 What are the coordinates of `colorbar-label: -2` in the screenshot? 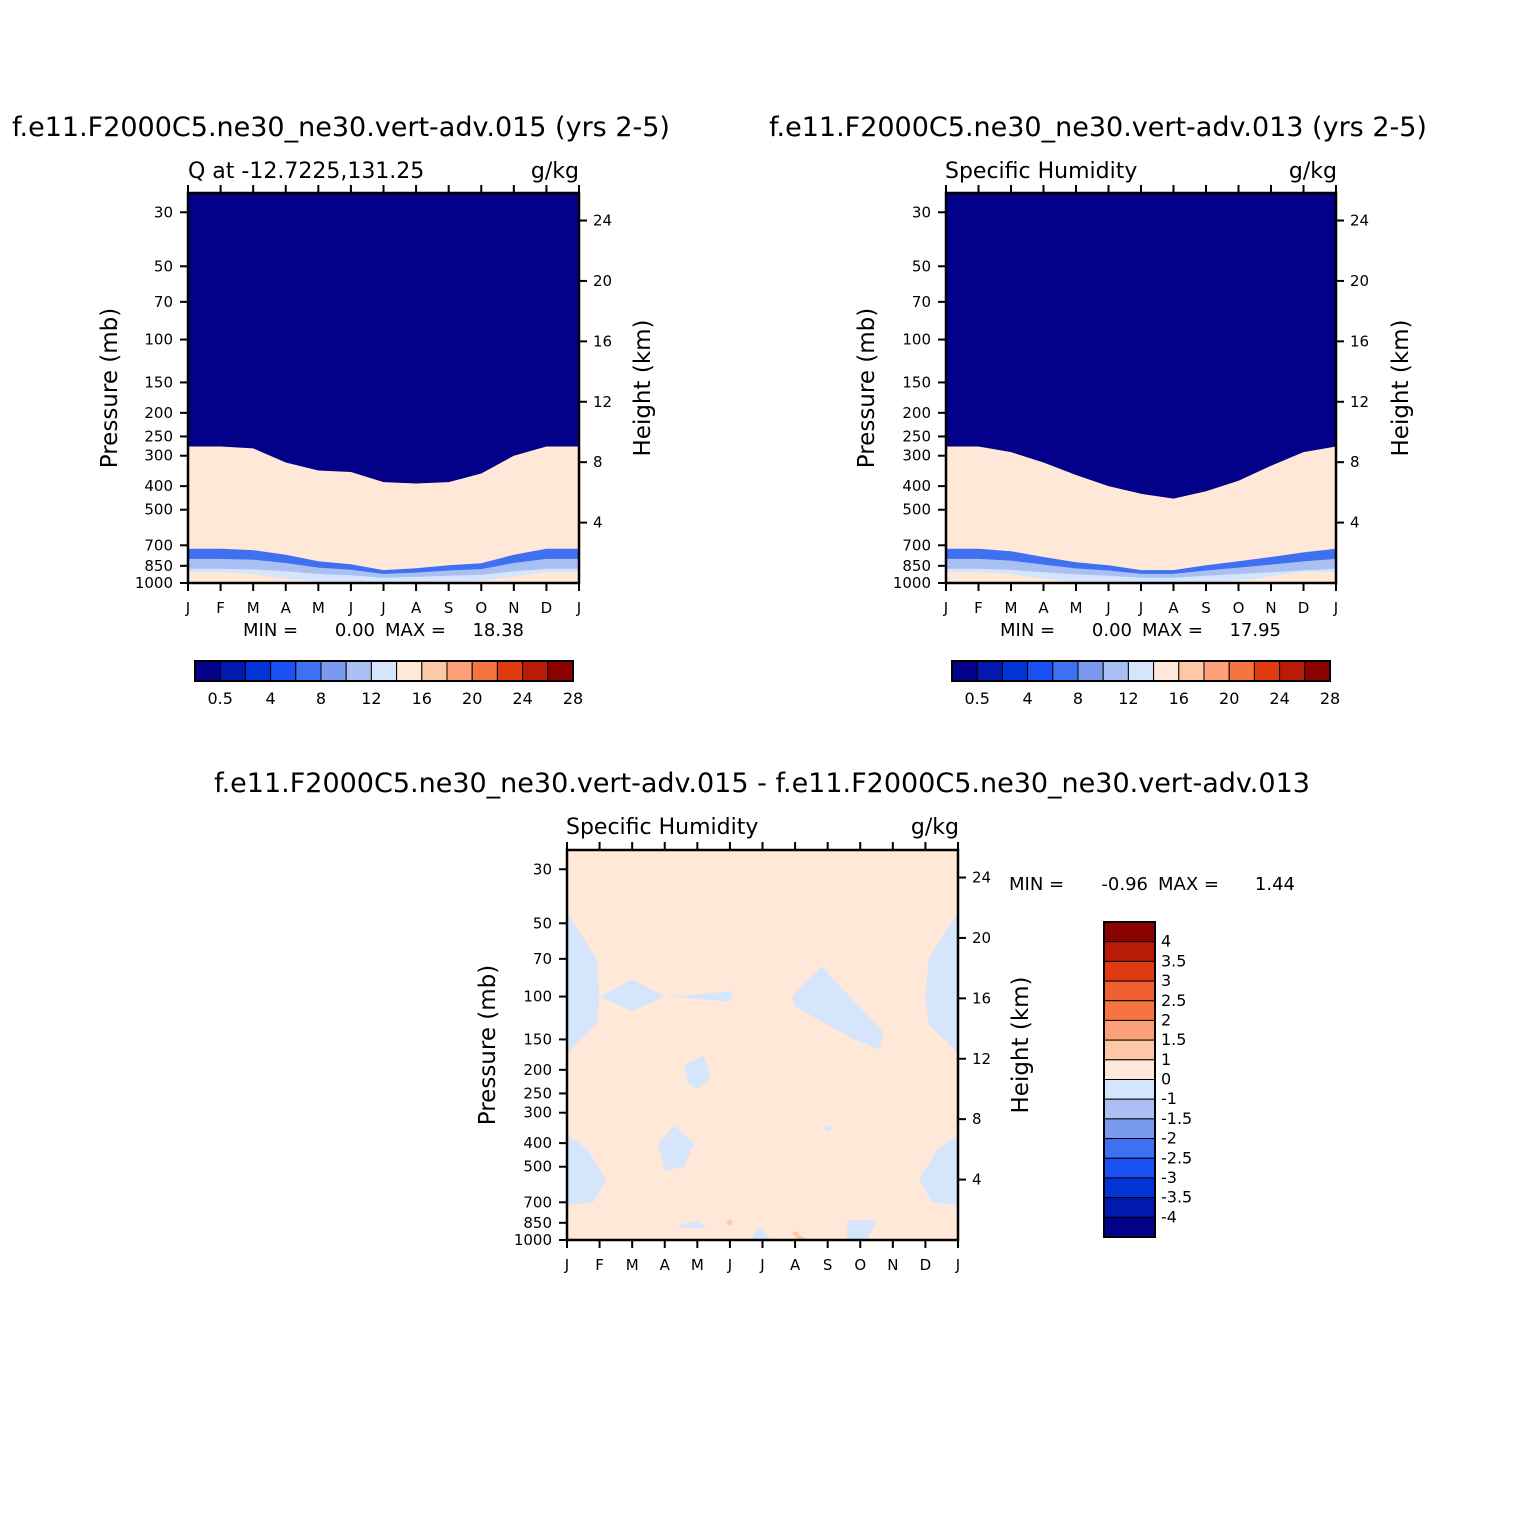 It's located at (1169, 1138).